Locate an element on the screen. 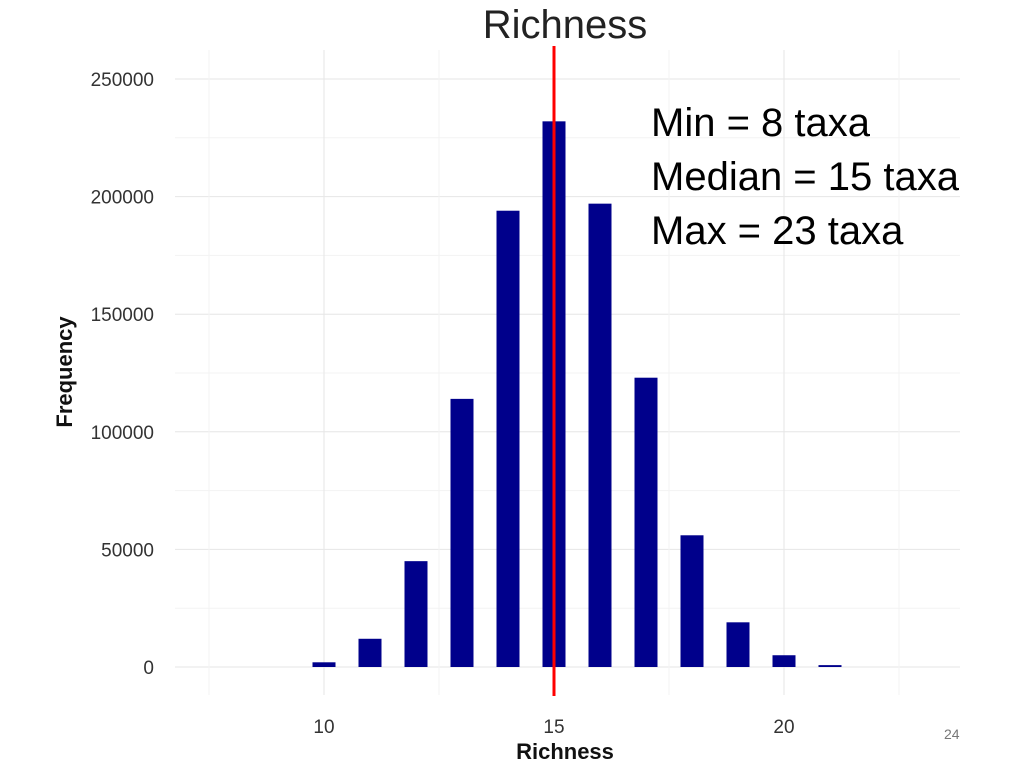 The height and width of the screenshot is (768, 1024). x-axis-ticks: 10 15 20 is located at coordinates (553, 727).